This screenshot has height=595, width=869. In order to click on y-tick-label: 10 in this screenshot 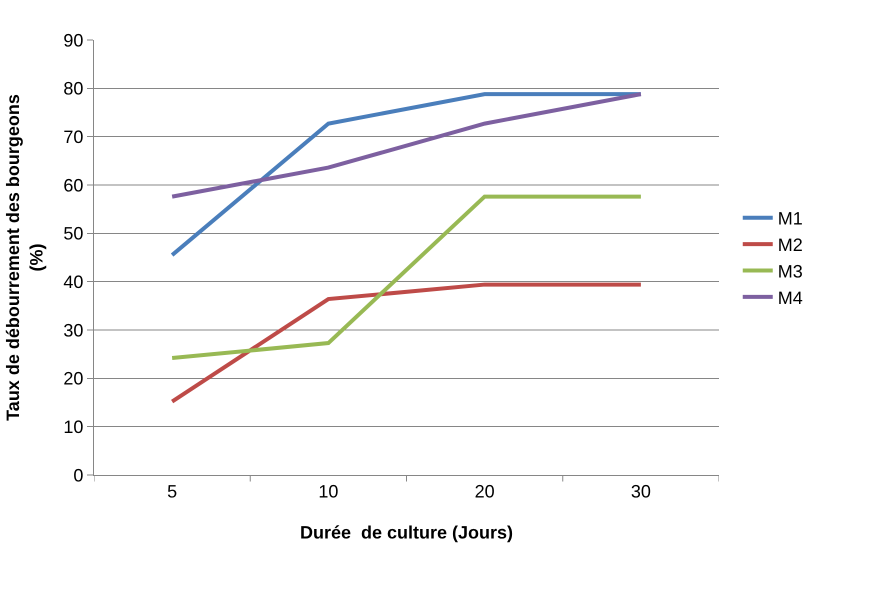, I will do `click(73, 426)`.